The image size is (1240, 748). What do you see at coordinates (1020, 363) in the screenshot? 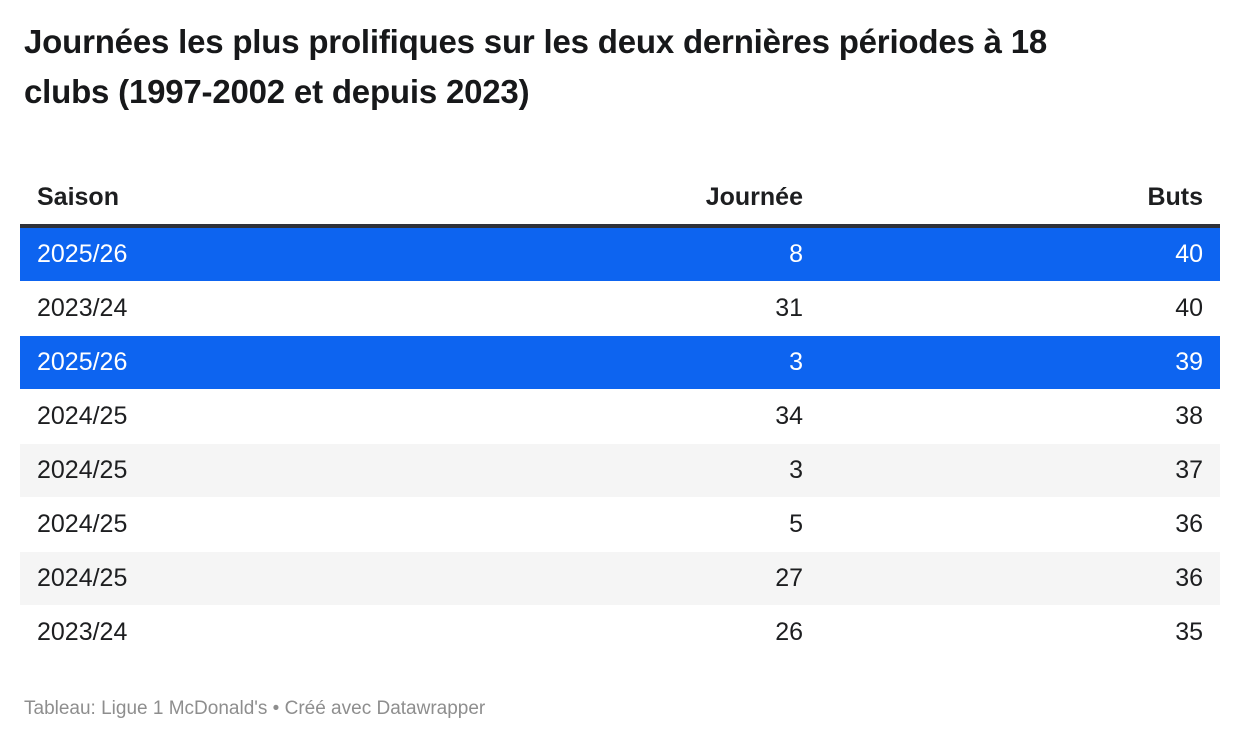
I see `cell-buts: 39` at bounding box center [1020, 363].